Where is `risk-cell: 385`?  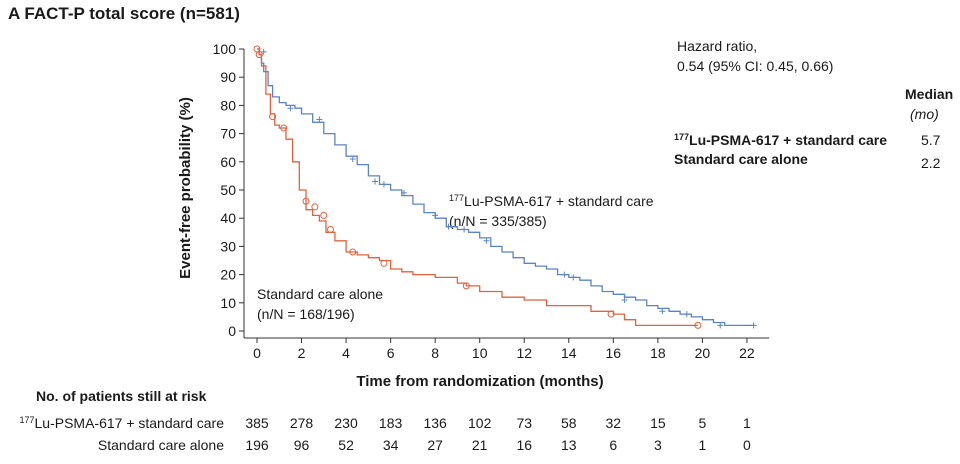 risk-cell: 385 is located at coordinates (257, 423).